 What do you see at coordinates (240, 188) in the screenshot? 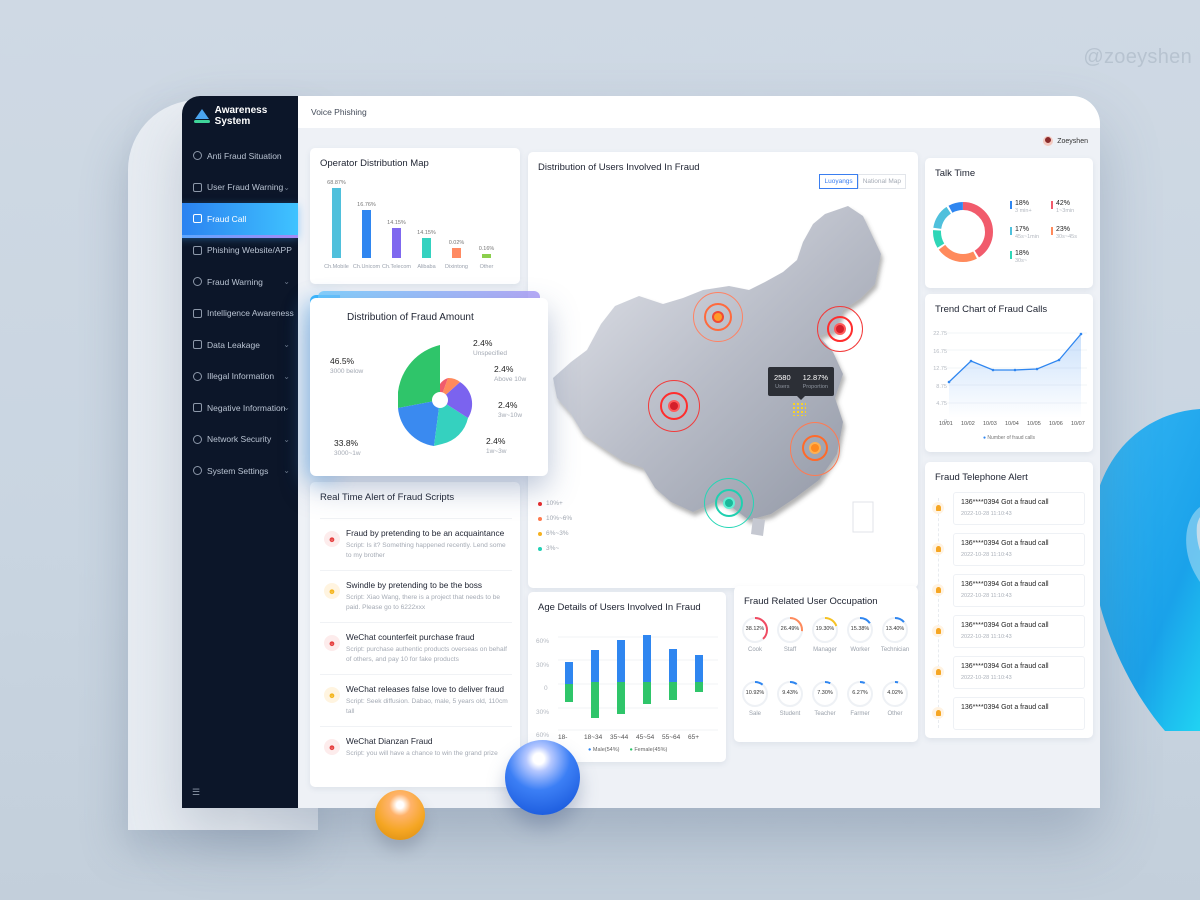
I see `sidebar-item-user-fraud-warning: User Fraud Warning ⌄` at bounding box center [240, 188].